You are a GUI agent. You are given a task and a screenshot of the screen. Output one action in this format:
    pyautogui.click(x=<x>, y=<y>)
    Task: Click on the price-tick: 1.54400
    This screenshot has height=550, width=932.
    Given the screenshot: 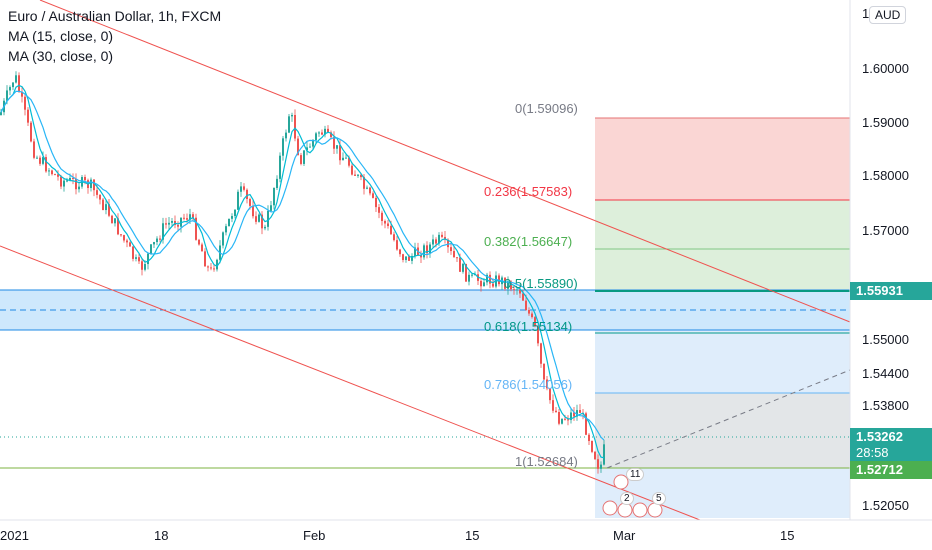 What is the action you would take?
    pyautogui.click(x=885, y=373)
    